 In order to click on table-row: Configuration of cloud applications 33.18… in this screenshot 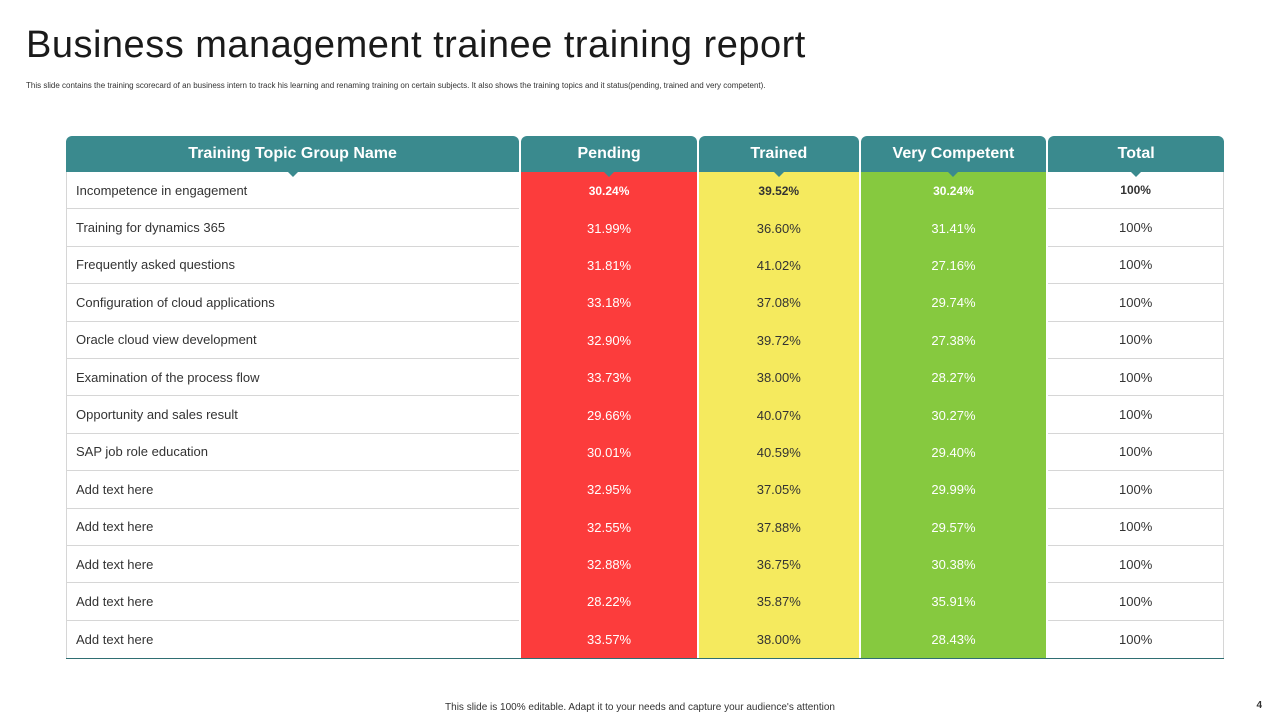, I will do `click(645, 303)`.